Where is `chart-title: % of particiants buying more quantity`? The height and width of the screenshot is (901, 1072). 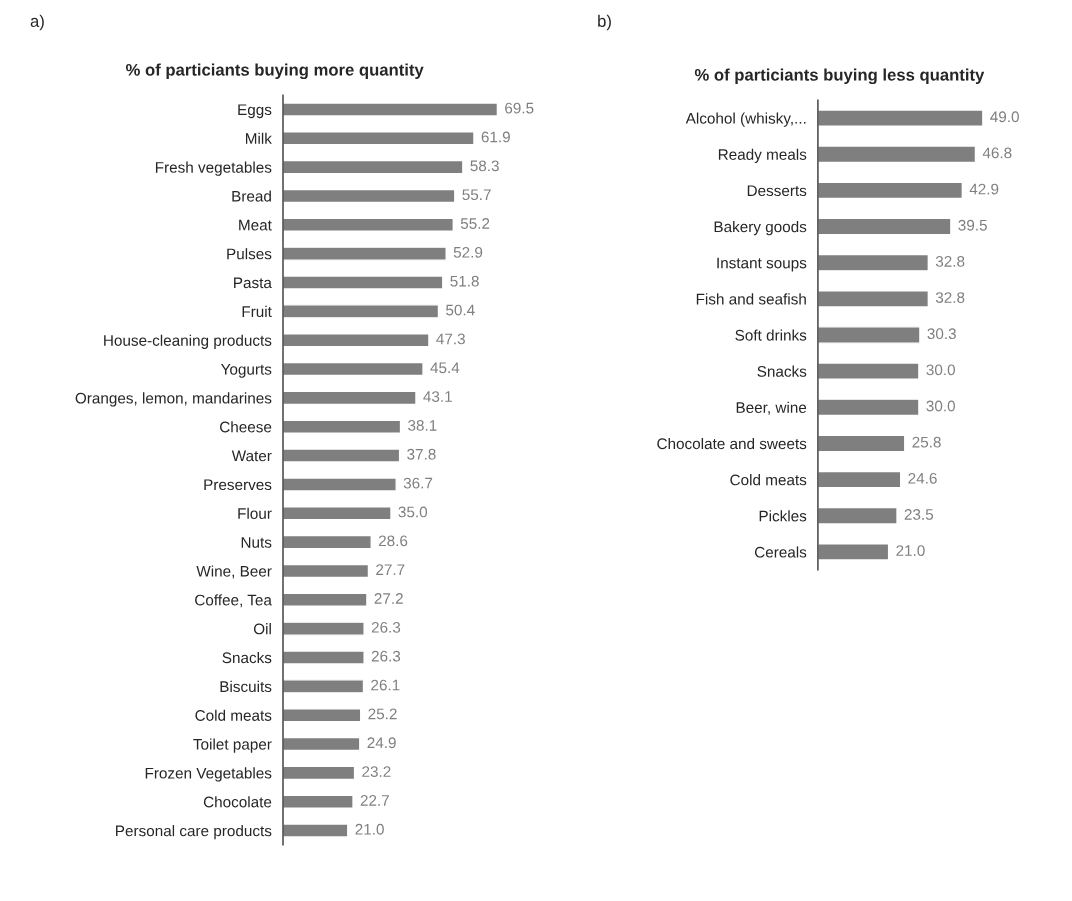
chart-title: % of particiants buying more quantity is located at coordinates (274, 71).